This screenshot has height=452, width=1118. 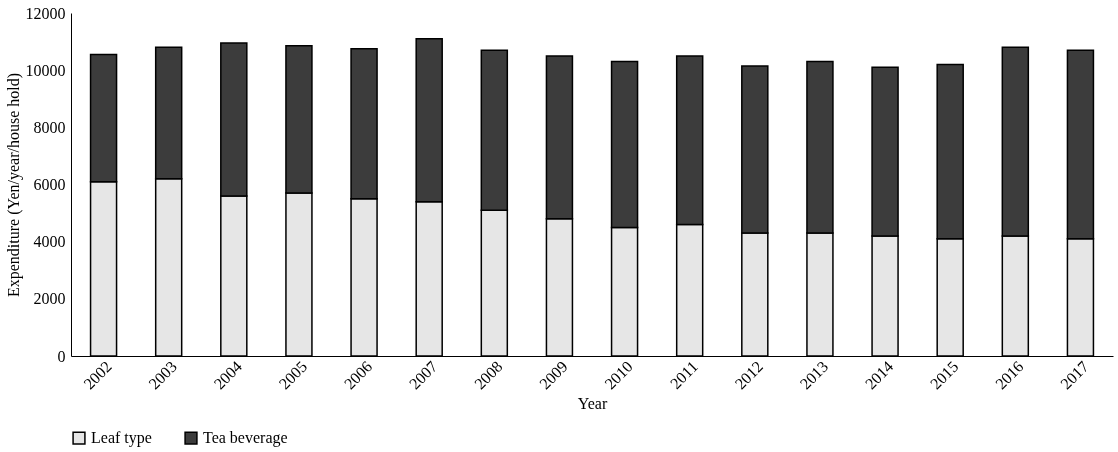 I want to click on x-axis-title: Year, so click(x=592, y=404).